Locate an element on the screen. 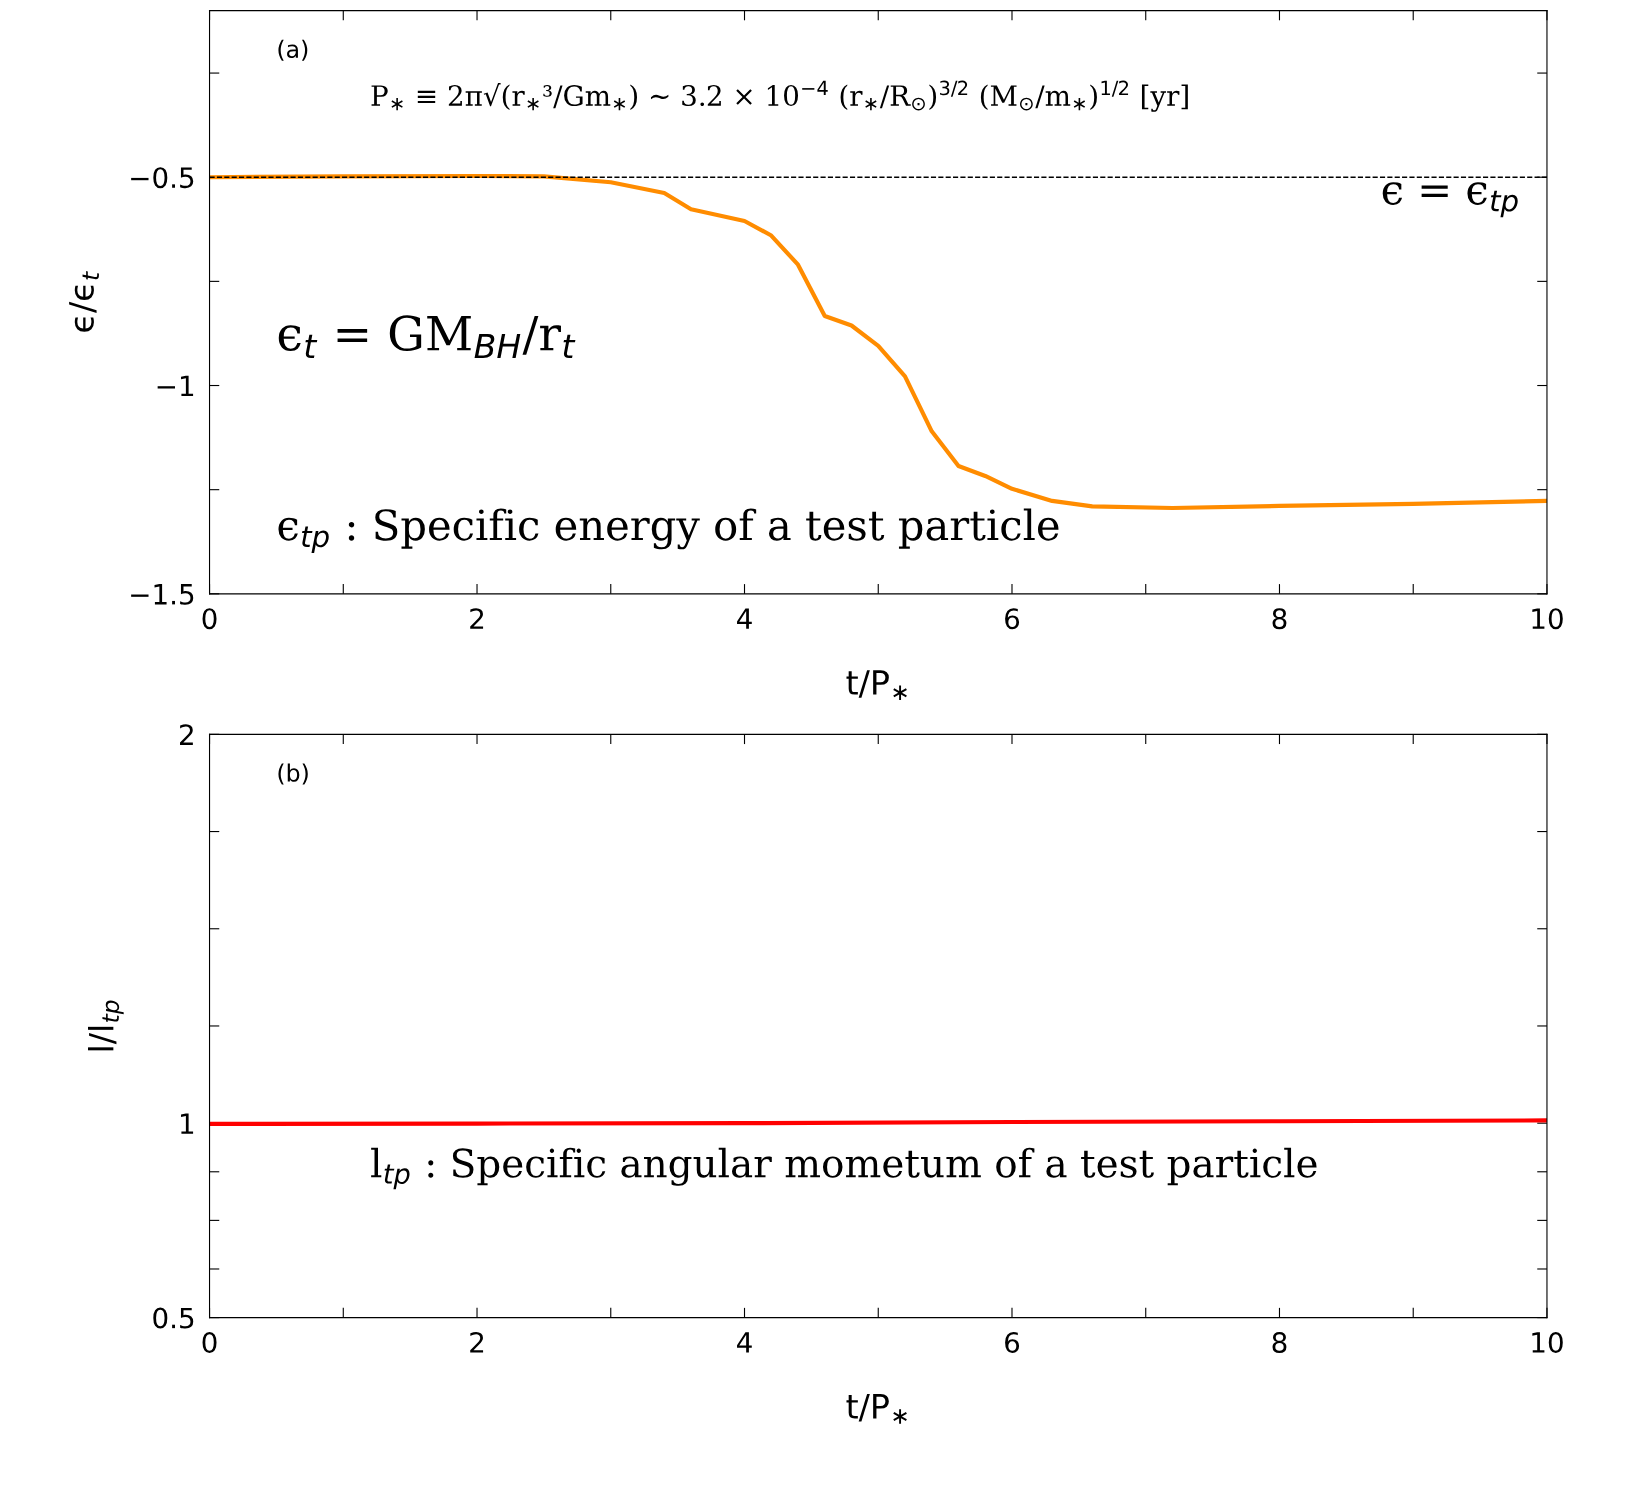 This screenshot has height=1511, width=1637. text: P$_{∗}$ ≡ 2π√(r$_{∗}$³/Gm$_{∗}$) ∼ 3.2 × 10$^{−4}$ (r$_{∗}$/R$_{⊙}$)$^{3/2}$ (M$_{⊙}$/m$_{∗}$)$^{1/2}$ [yr] is located at coordinates (779, 96).